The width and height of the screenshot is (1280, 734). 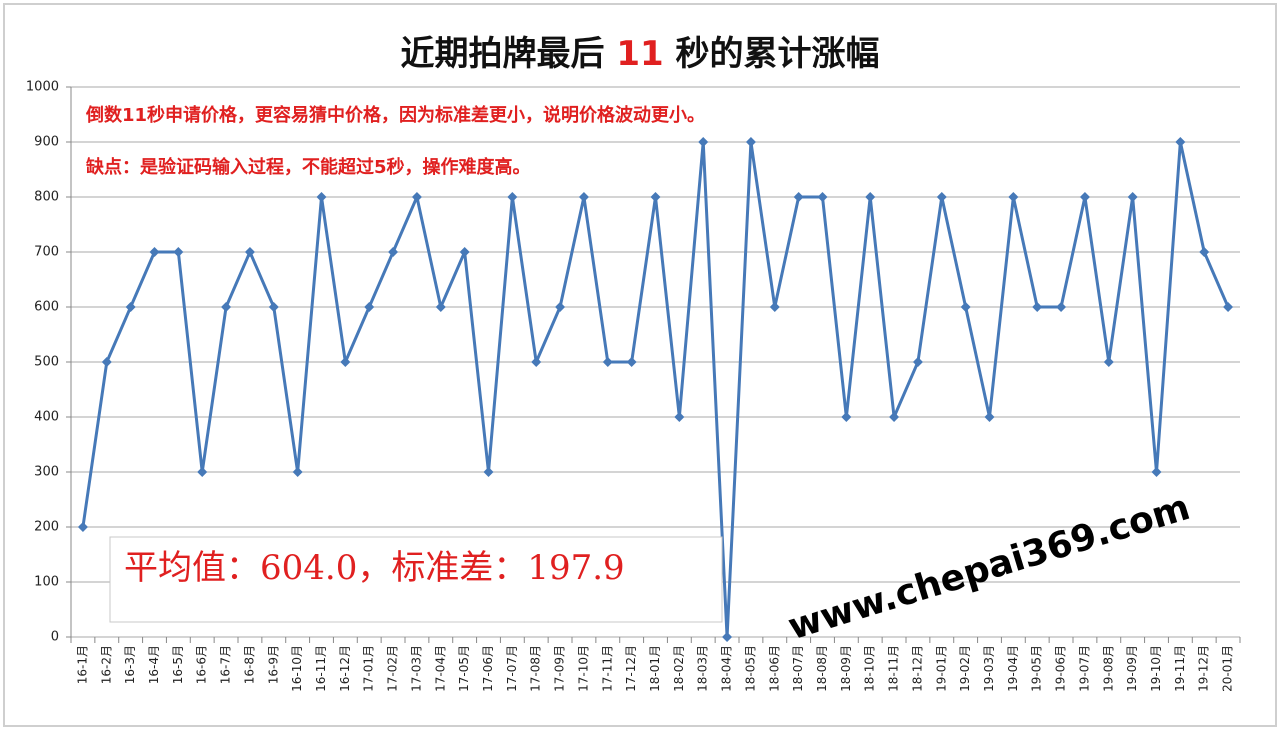 What do you see at coordinates (46, 527) in the screenshot?
I see `y-tick-label: 200` at bounding box center [46, 527].